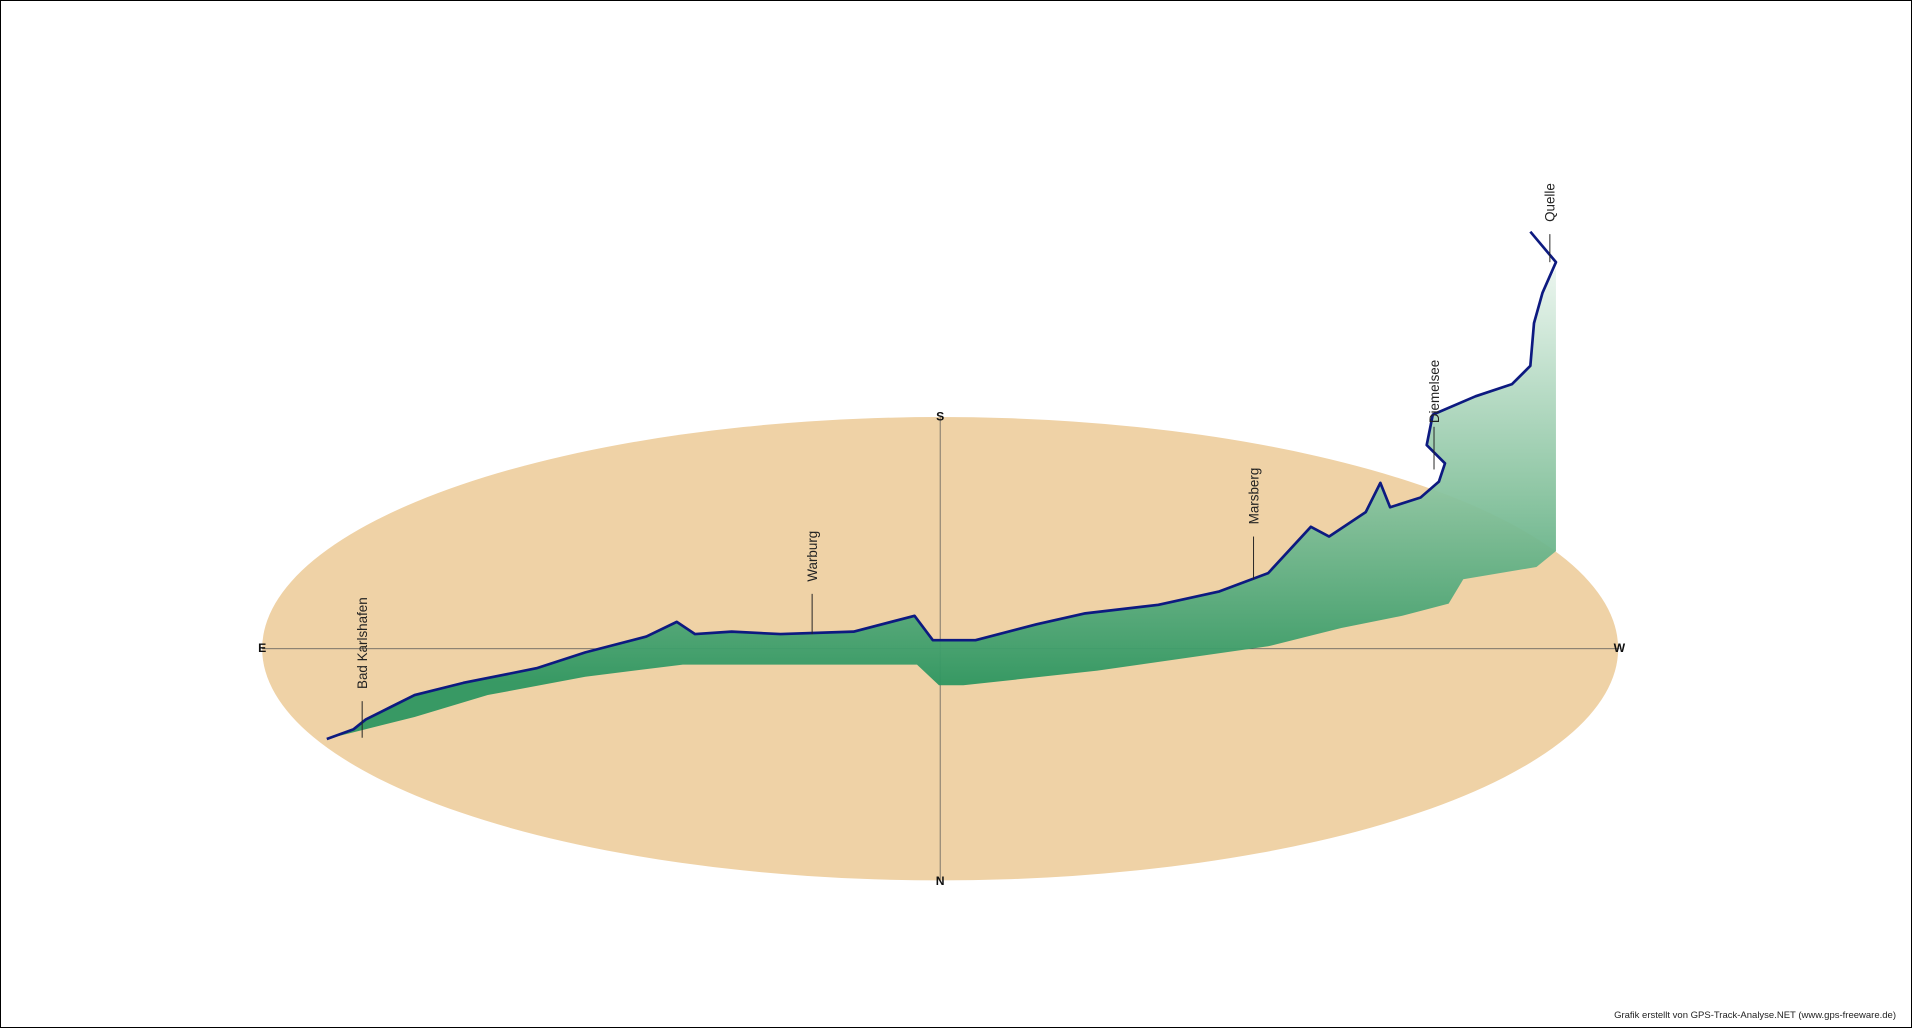 The width and height of the screenshot is (1912, 1028). What do you see at coordinates (812, 556) in the screenshot?
I see `place-label: Warburg` at bounding box center [812, 556].